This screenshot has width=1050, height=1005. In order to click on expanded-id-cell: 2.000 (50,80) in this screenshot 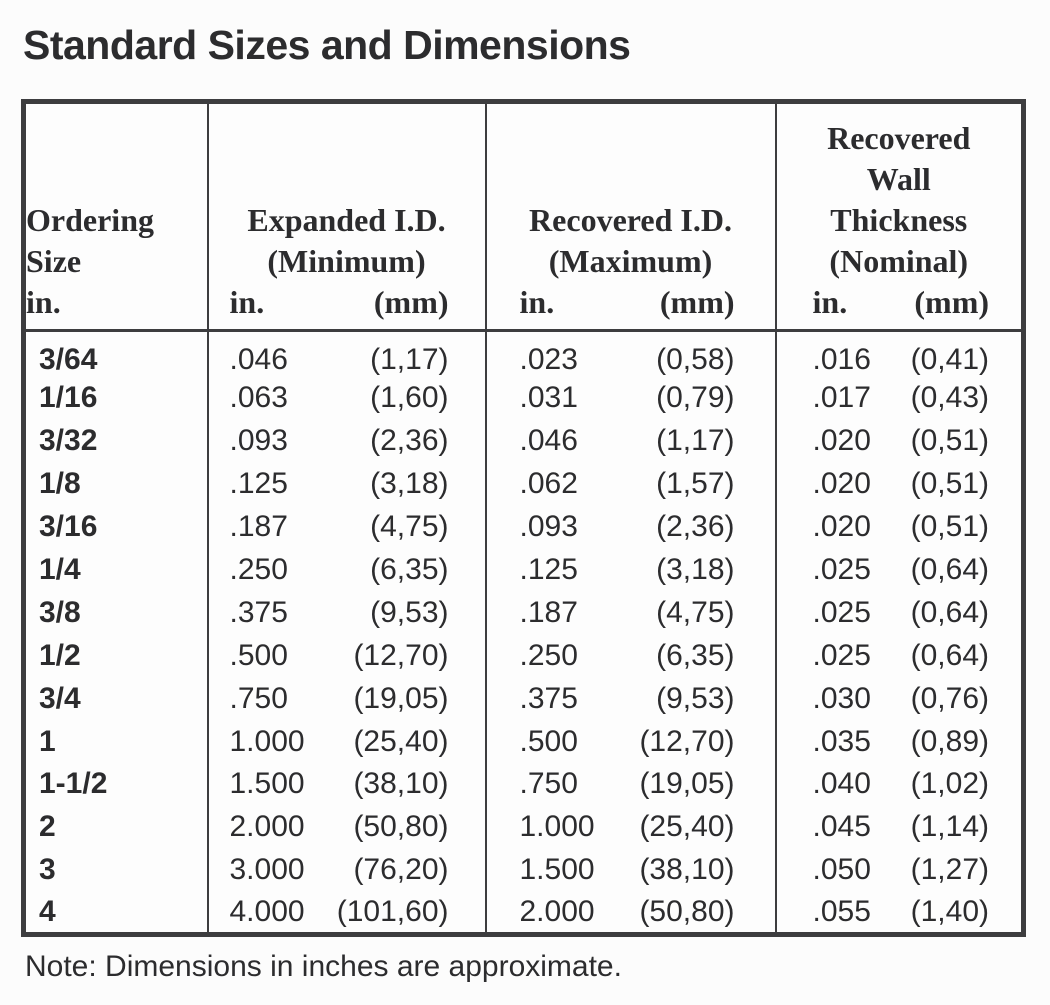, I will do `click(346, 827)`.